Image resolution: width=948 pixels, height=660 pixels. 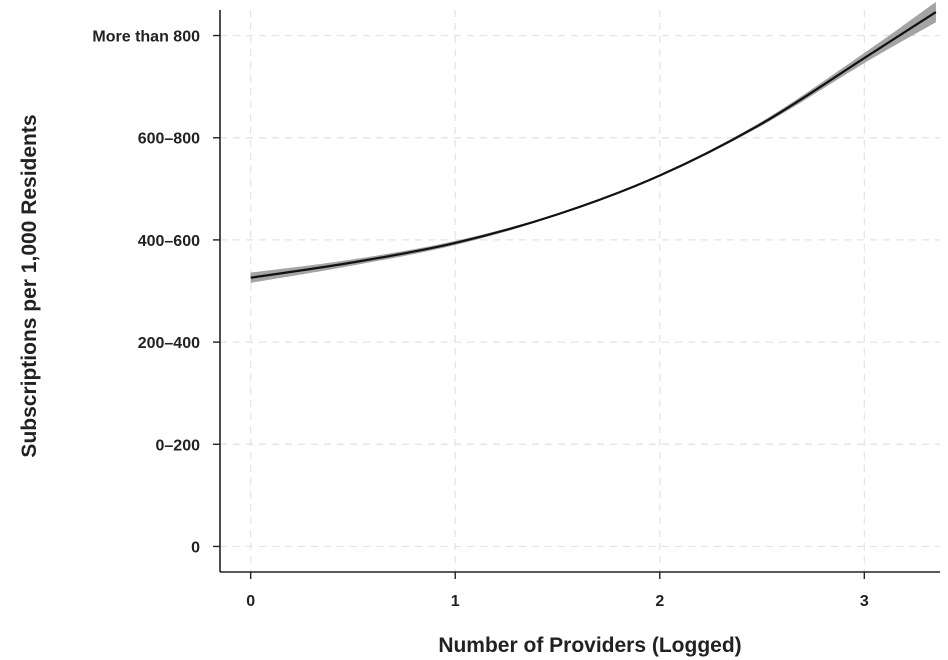 What do you see at coordinates (169, 241) in the screenshot?
I see `y-tick-label: 400–600` at bounding box center [169, 241].